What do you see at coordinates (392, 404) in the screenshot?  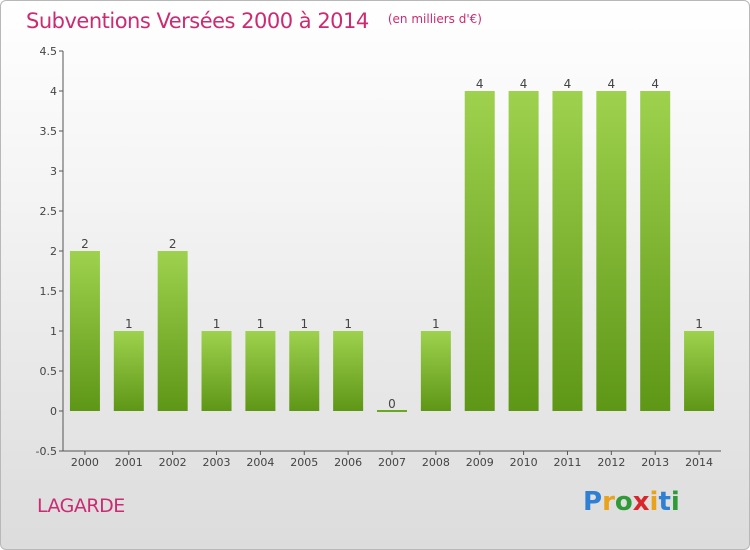 I see `bar-value-label: 0` at bounding box center [392, 404].